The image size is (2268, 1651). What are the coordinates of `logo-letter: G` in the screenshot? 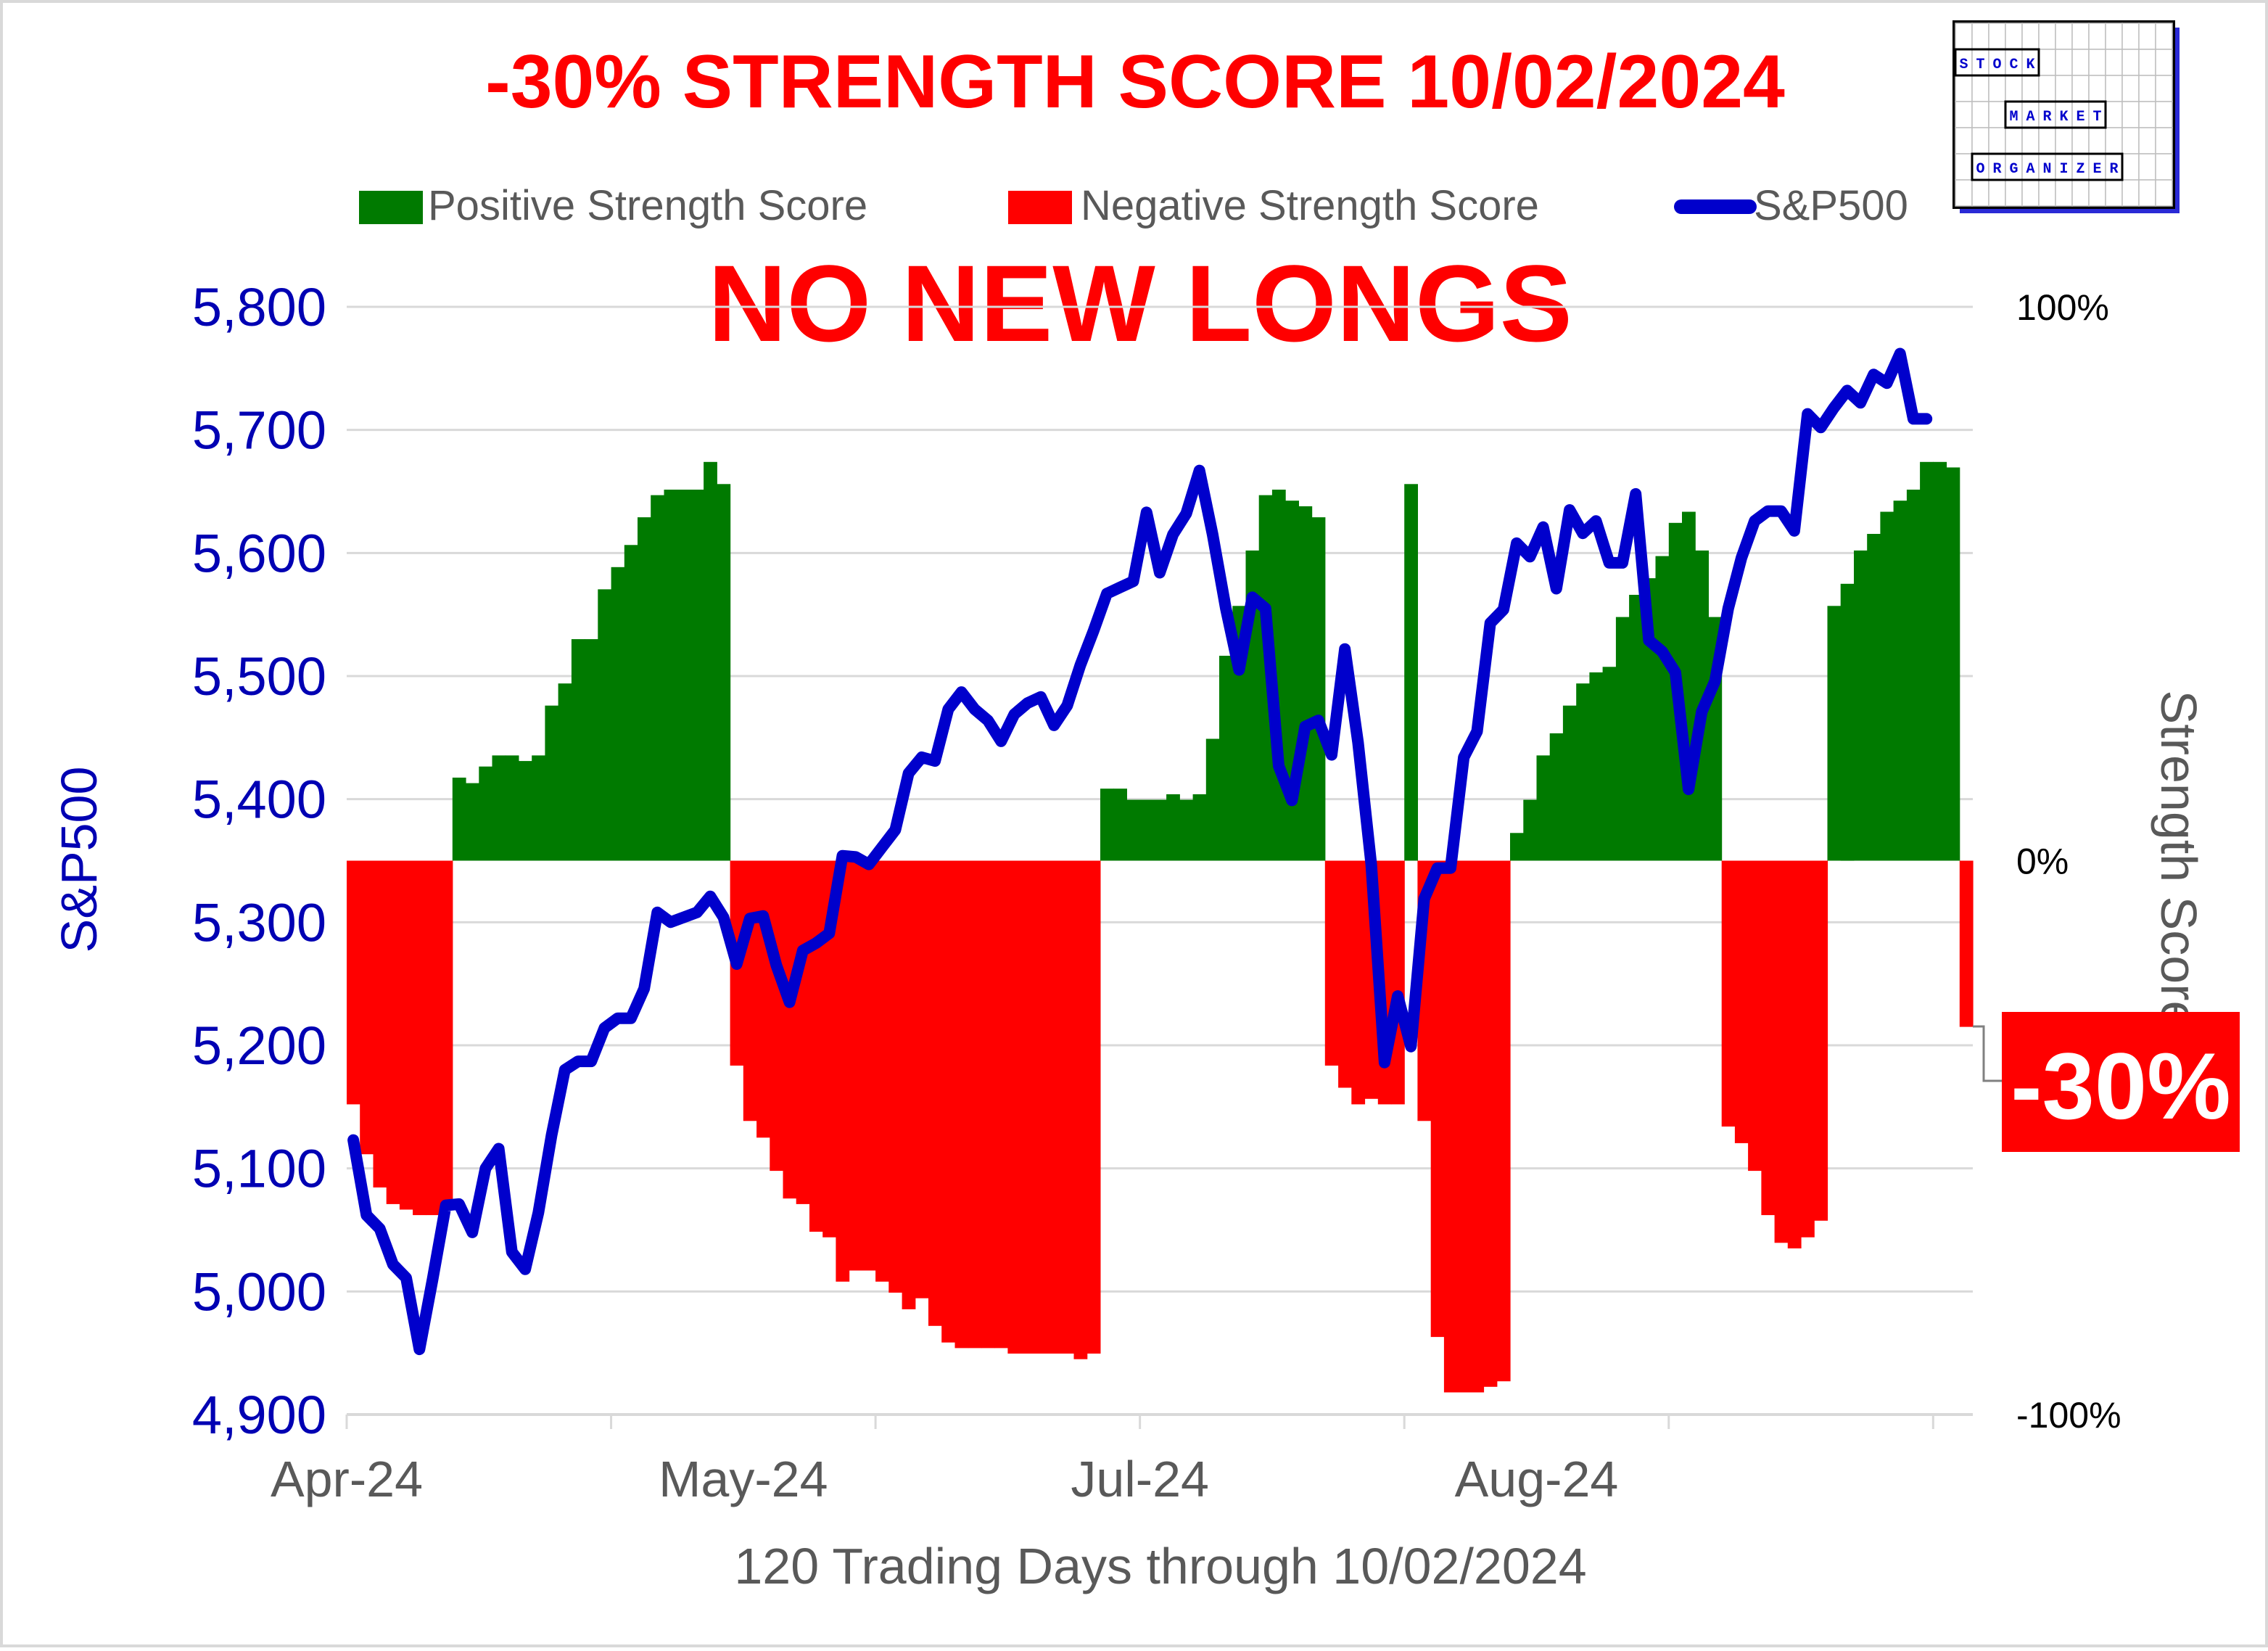 It's located at (2013, 169).